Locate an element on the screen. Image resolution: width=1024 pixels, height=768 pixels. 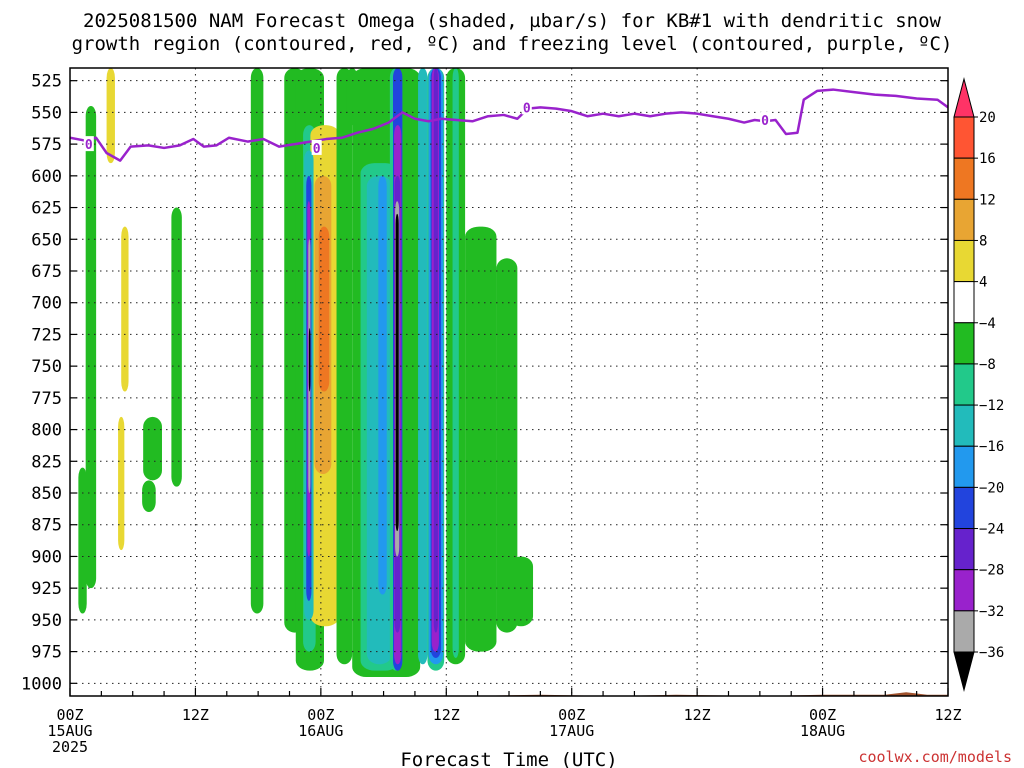
ytick-label-800: 800 is located at coordinates (46, 431).